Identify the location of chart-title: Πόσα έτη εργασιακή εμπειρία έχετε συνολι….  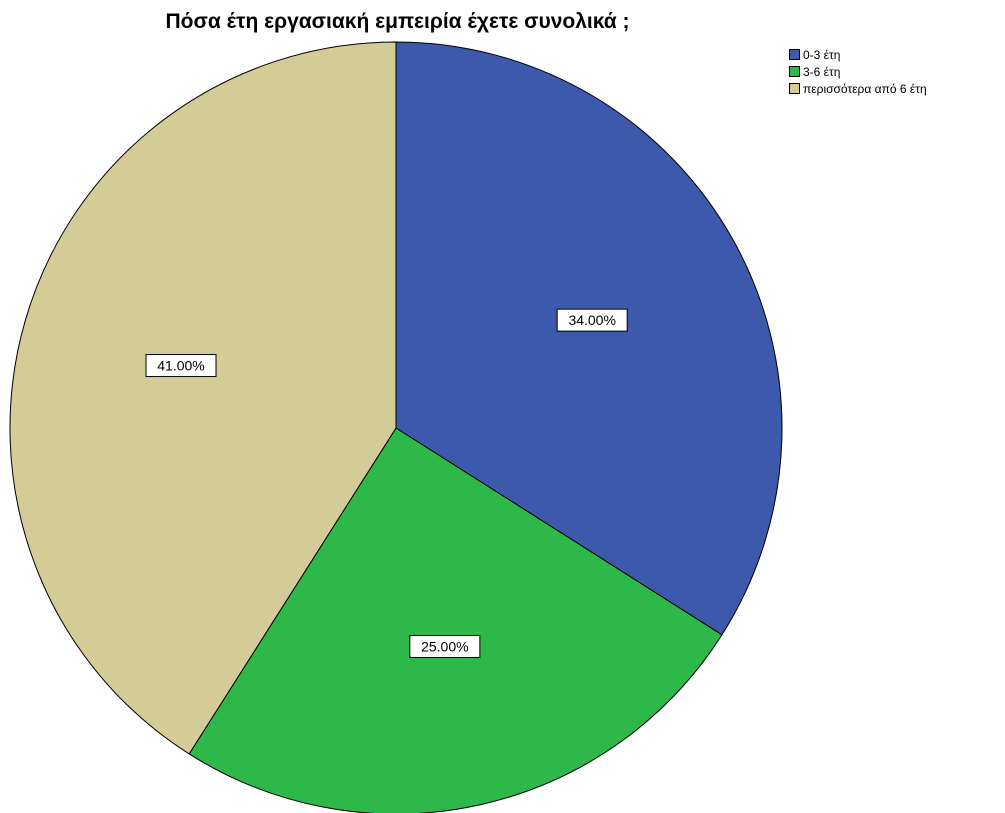
(397, 21).